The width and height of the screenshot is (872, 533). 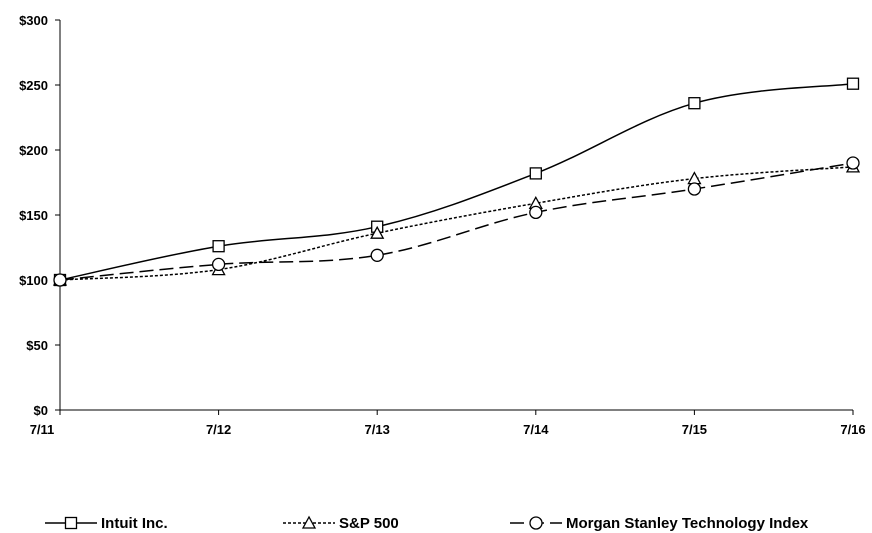 I want to click on legend-label: S&P 500, so click(x=369, y=523).